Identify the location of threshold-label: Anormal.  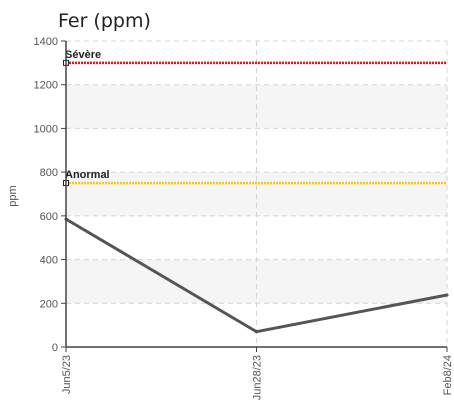
(87, 175).